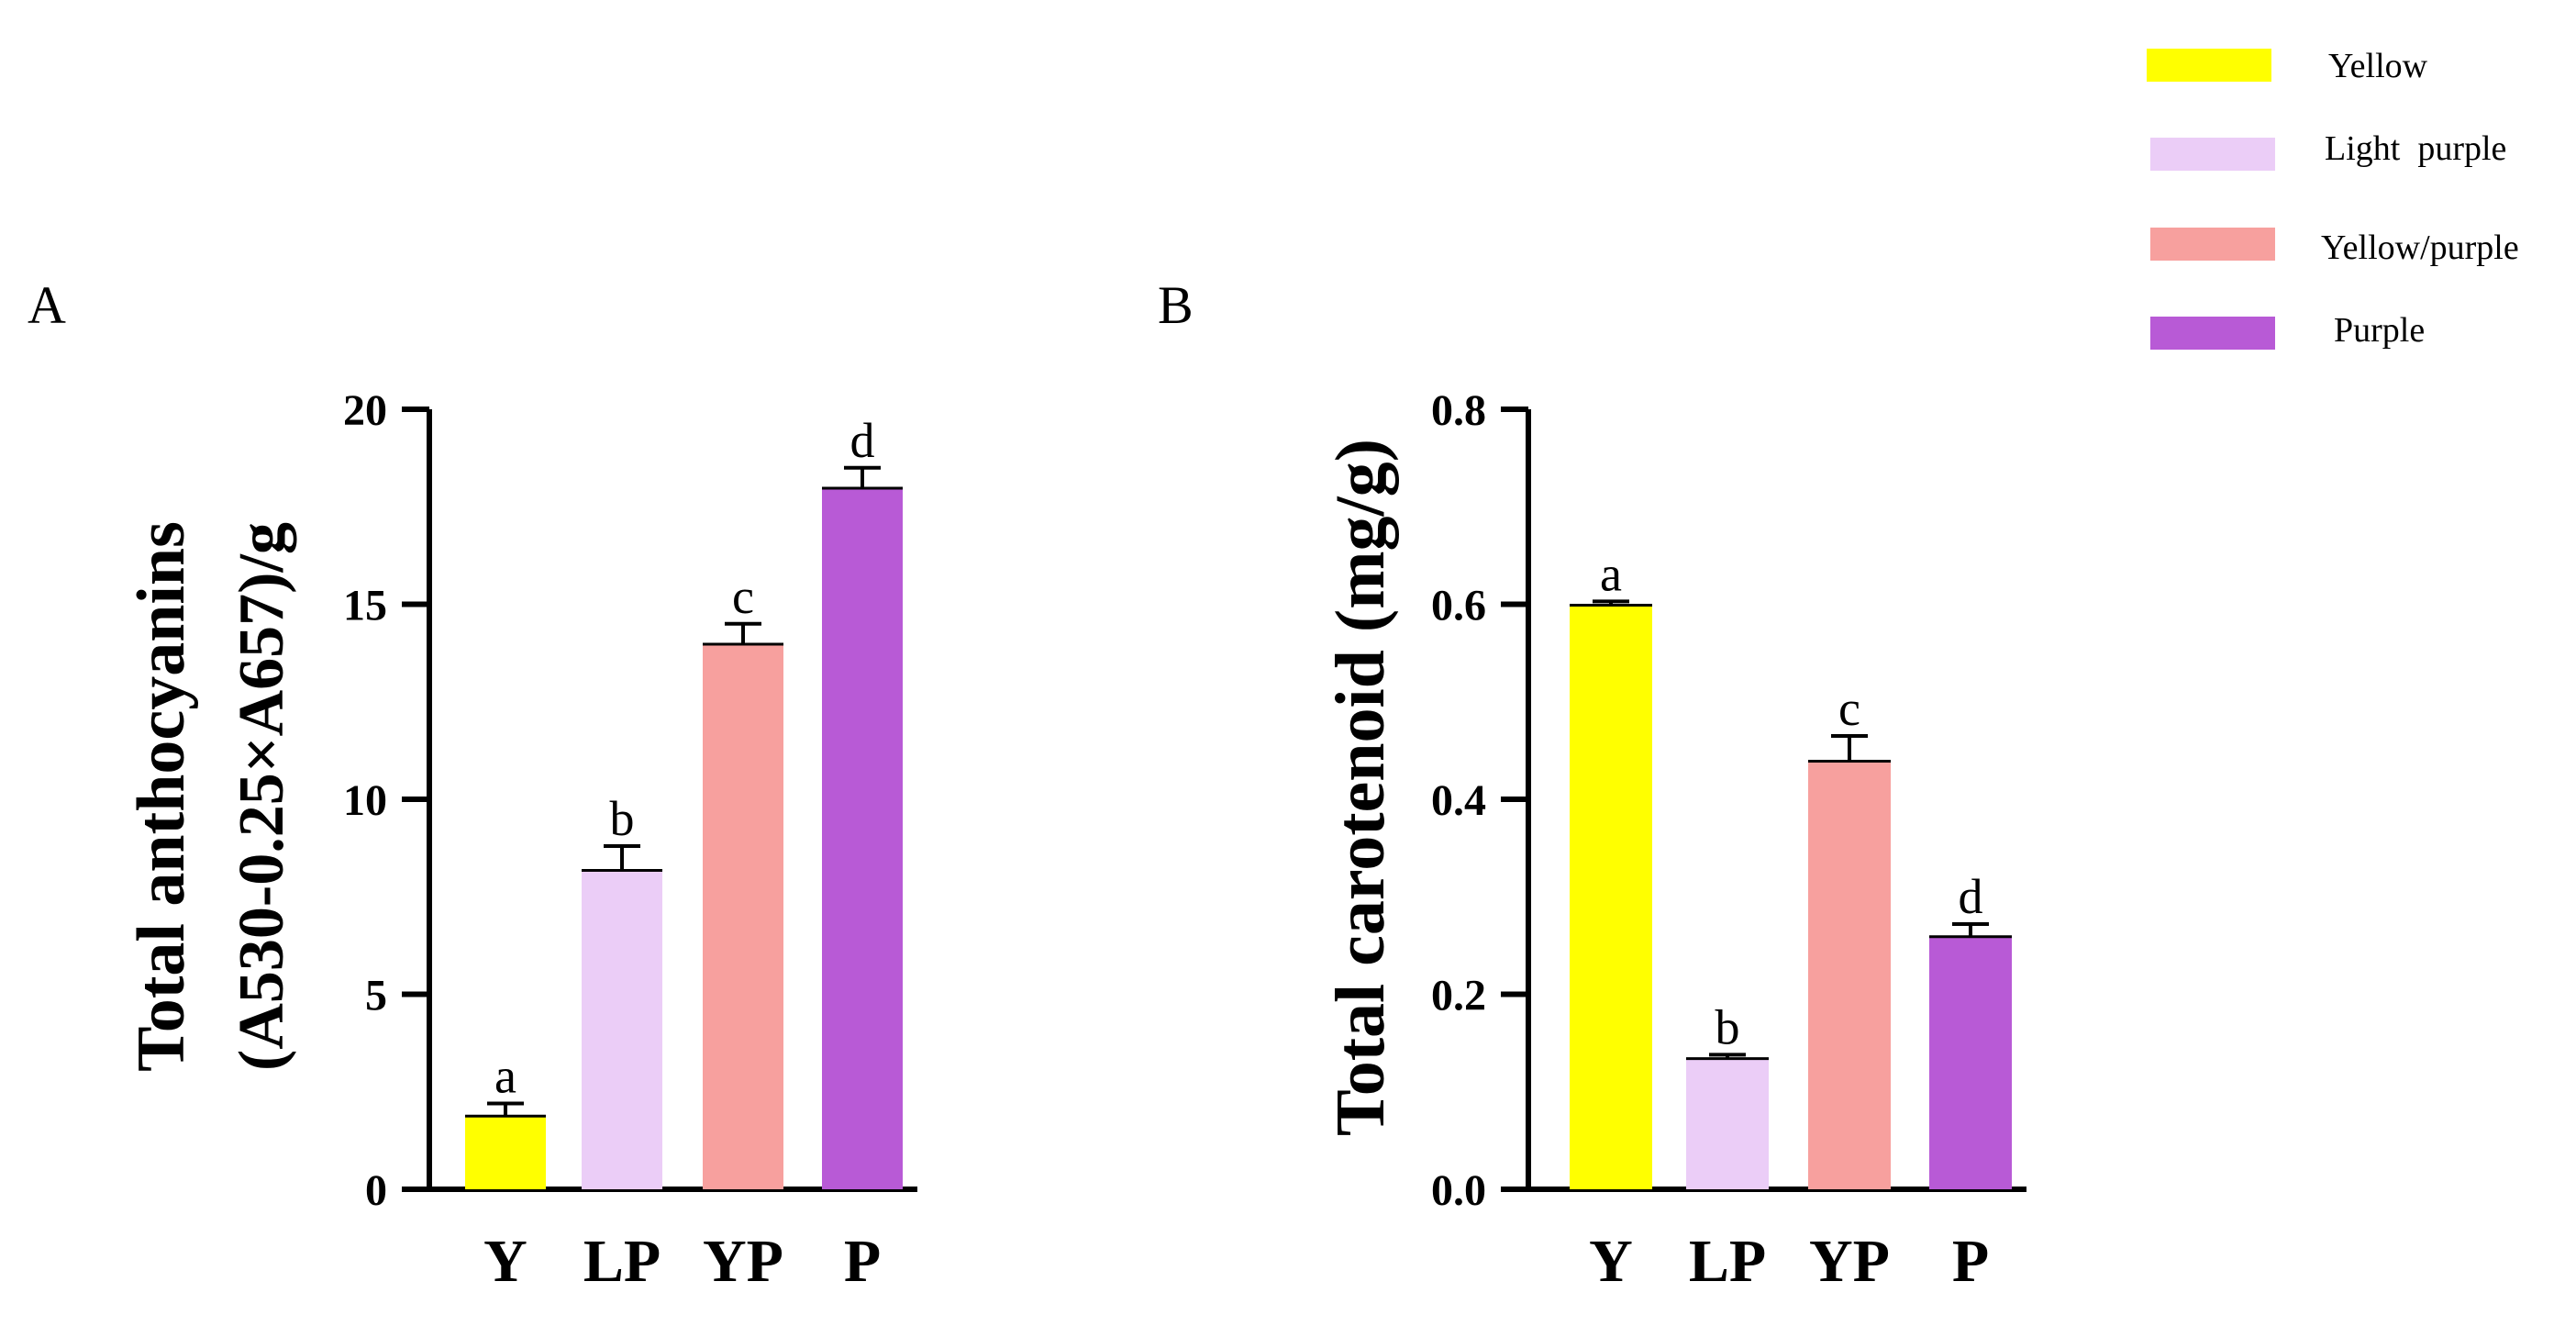 The image size is (2576, 1326). Describe the element at coordinates (2212, 244) in the screenshot. I see `legend-swatch-yellow-purple` at that location.